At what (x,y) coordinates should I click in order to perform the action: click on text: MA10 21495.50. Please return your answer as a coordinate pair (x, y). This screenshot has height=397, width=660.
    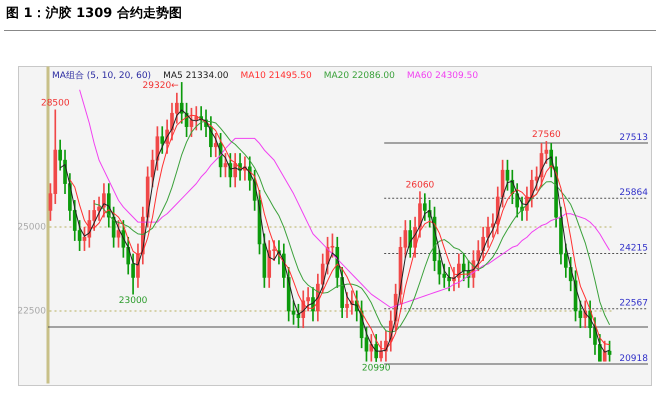
    Looking at the image, I should click on (276, 76).